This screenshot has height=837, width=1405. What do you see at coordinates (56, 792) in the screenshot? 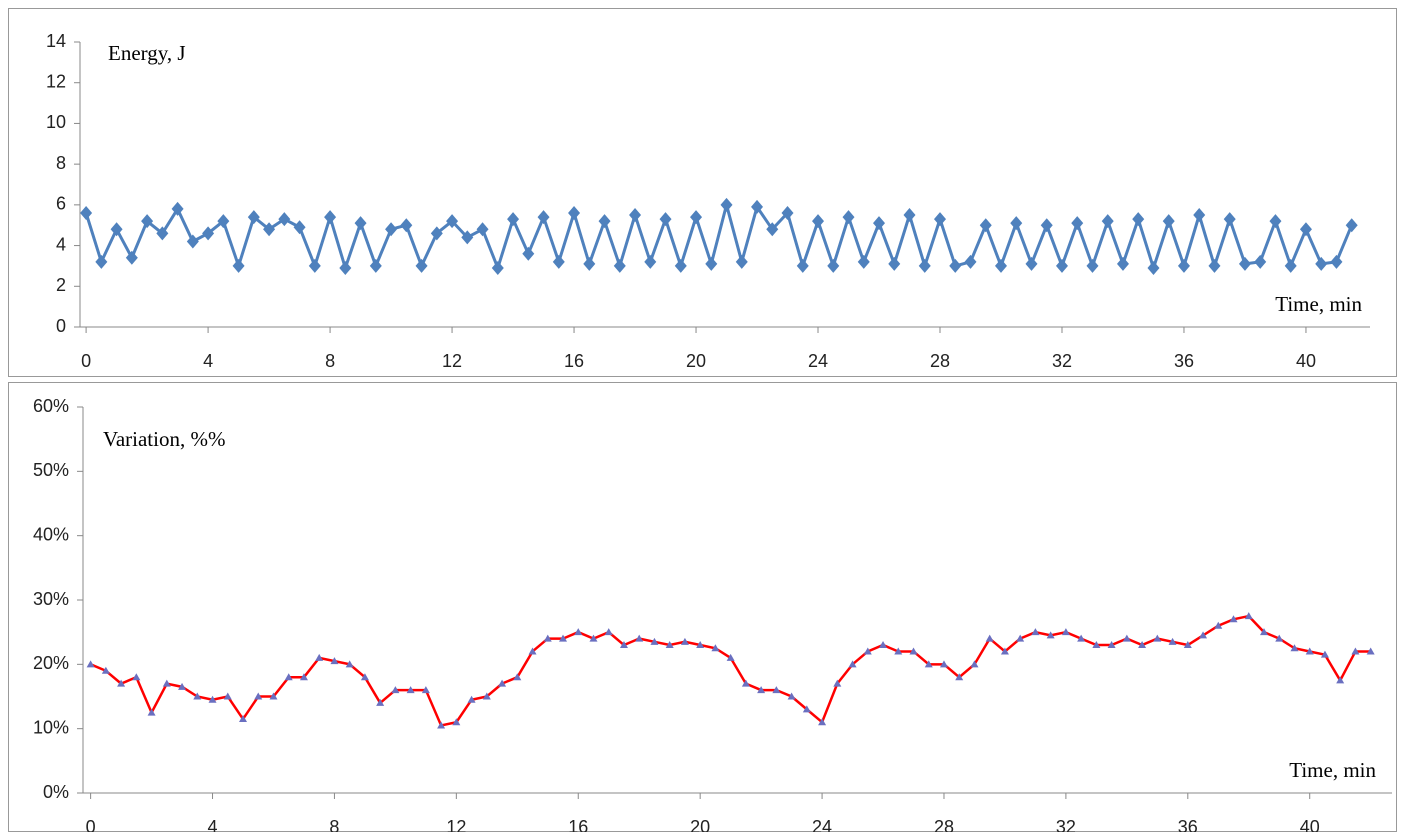
I see `y-tick-label: 0%` at bounding box center [56, 792].